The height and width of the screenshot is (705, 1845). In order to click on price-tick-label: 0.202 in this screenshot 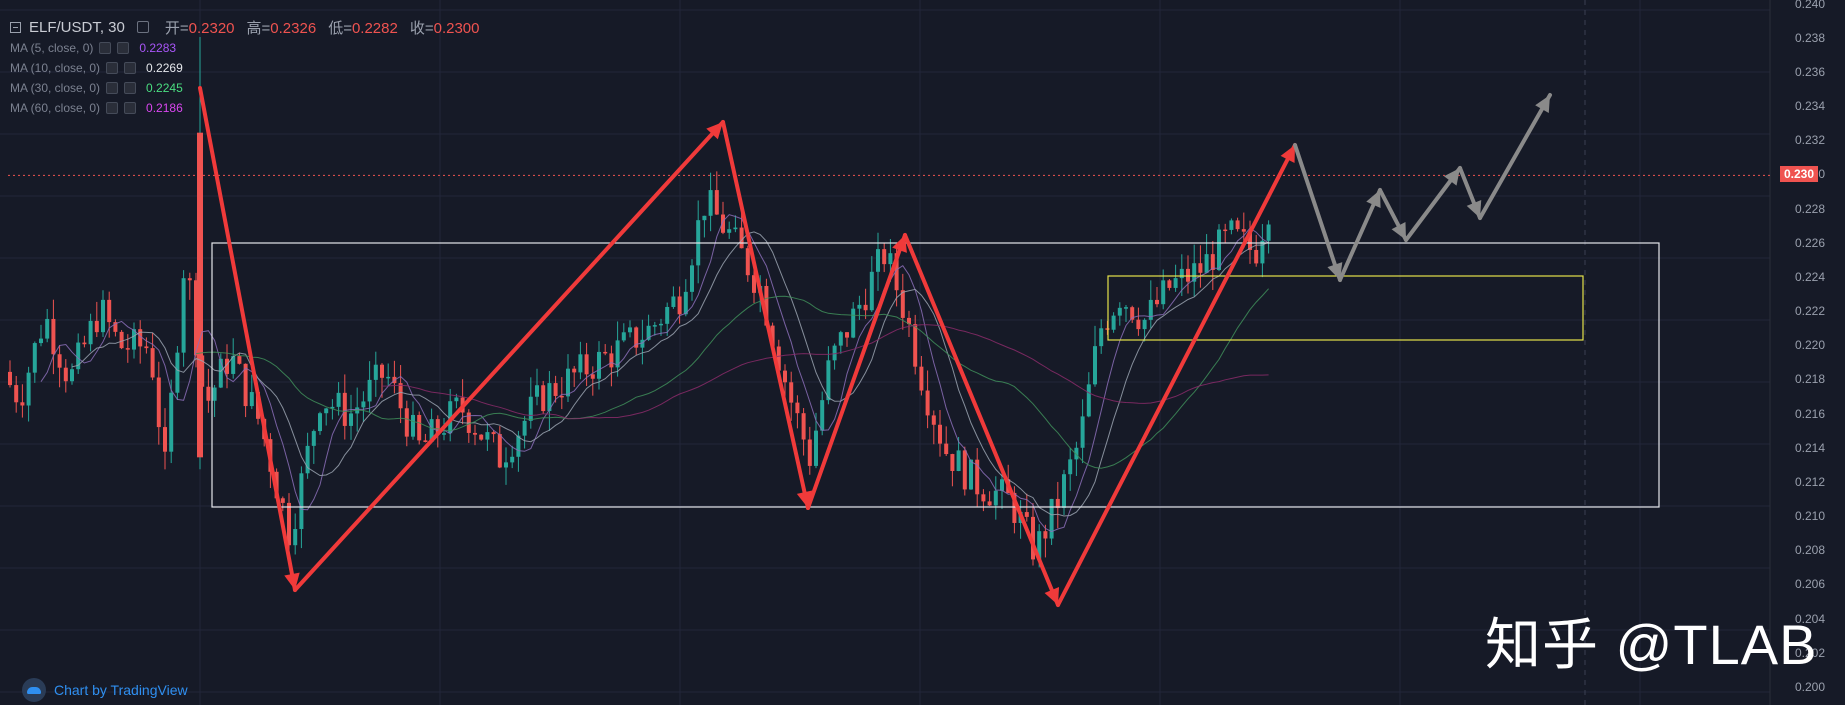, I will do `click(1810, 652)`.